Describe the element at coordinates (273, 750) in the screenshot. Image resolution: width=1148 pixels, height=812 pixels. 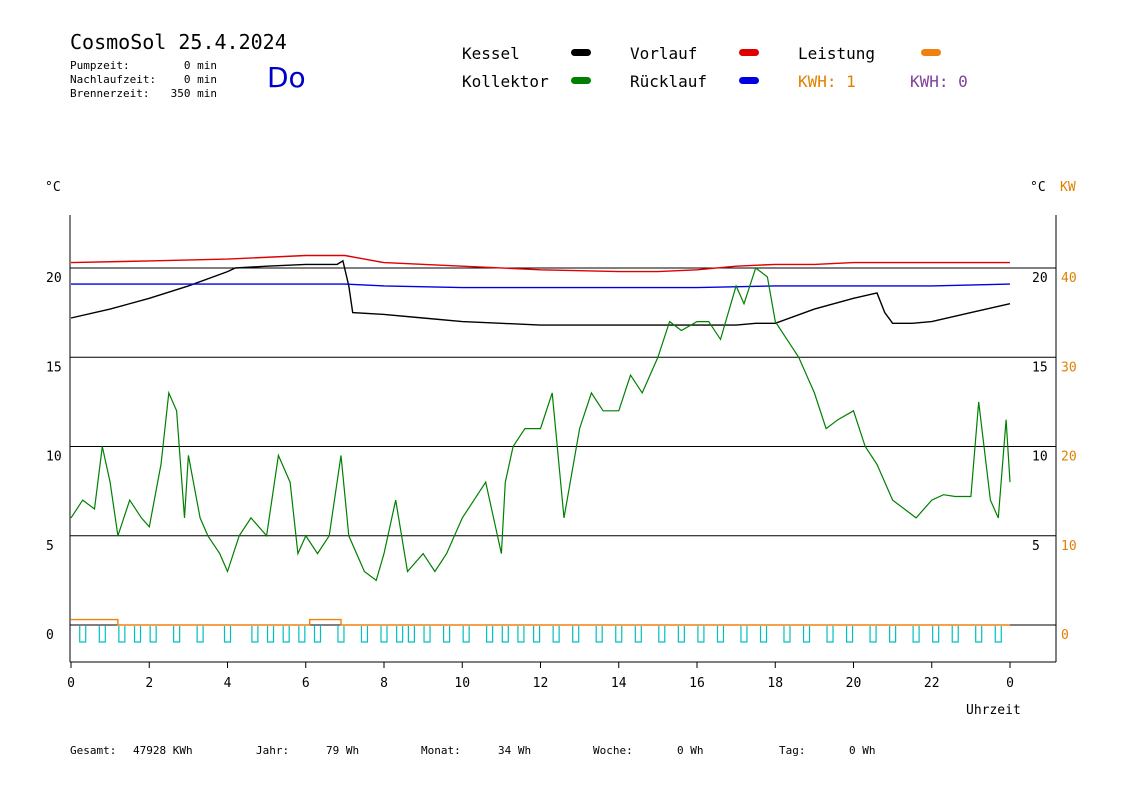
I see `footer-jahr-label: Jahr:` at that location.